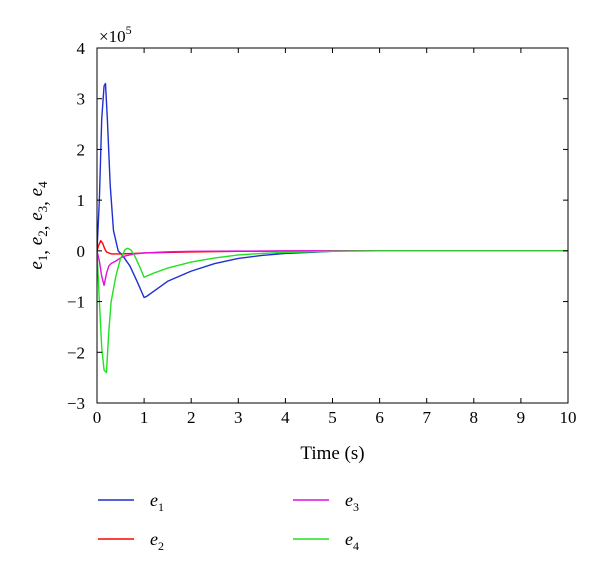  I want to click on legend-item-e2: e2, so click(131, 541).